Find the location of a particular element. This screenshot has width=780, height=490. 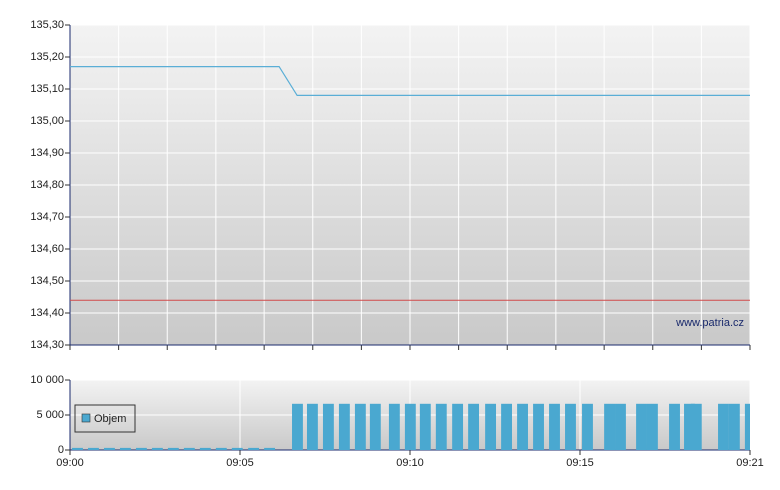

x-tick-label: 09:15 is located at coordinates (580, 463).